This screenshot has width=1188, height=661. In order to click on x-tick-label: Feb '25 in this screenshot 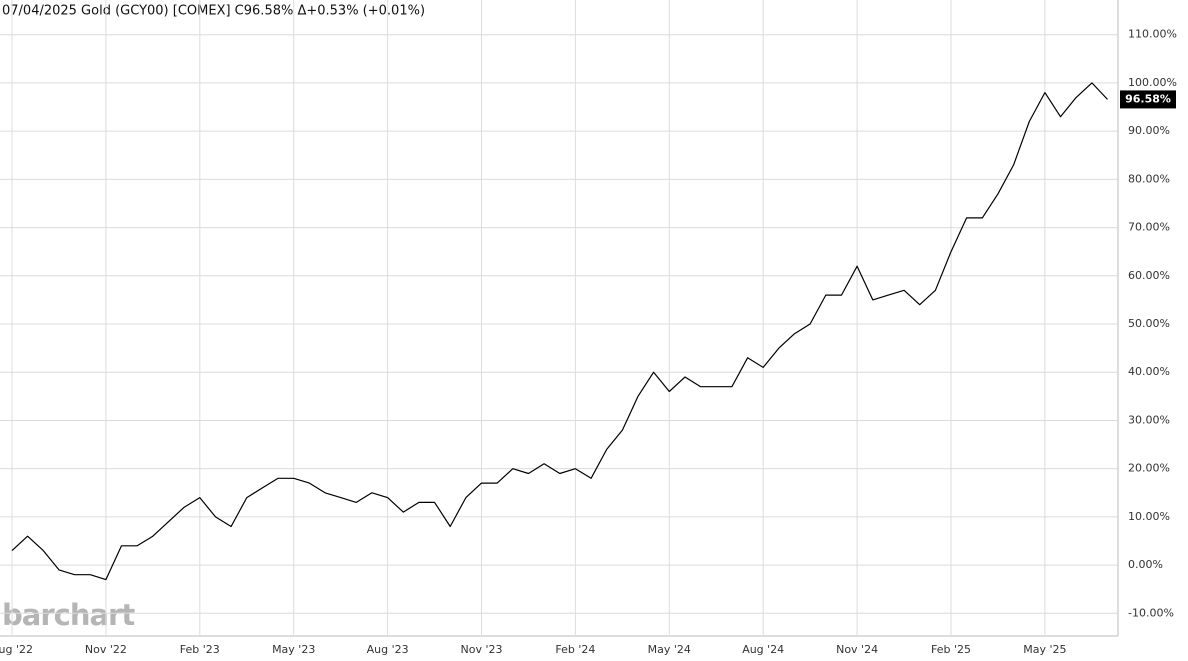, I will do `click(951, 649)`.